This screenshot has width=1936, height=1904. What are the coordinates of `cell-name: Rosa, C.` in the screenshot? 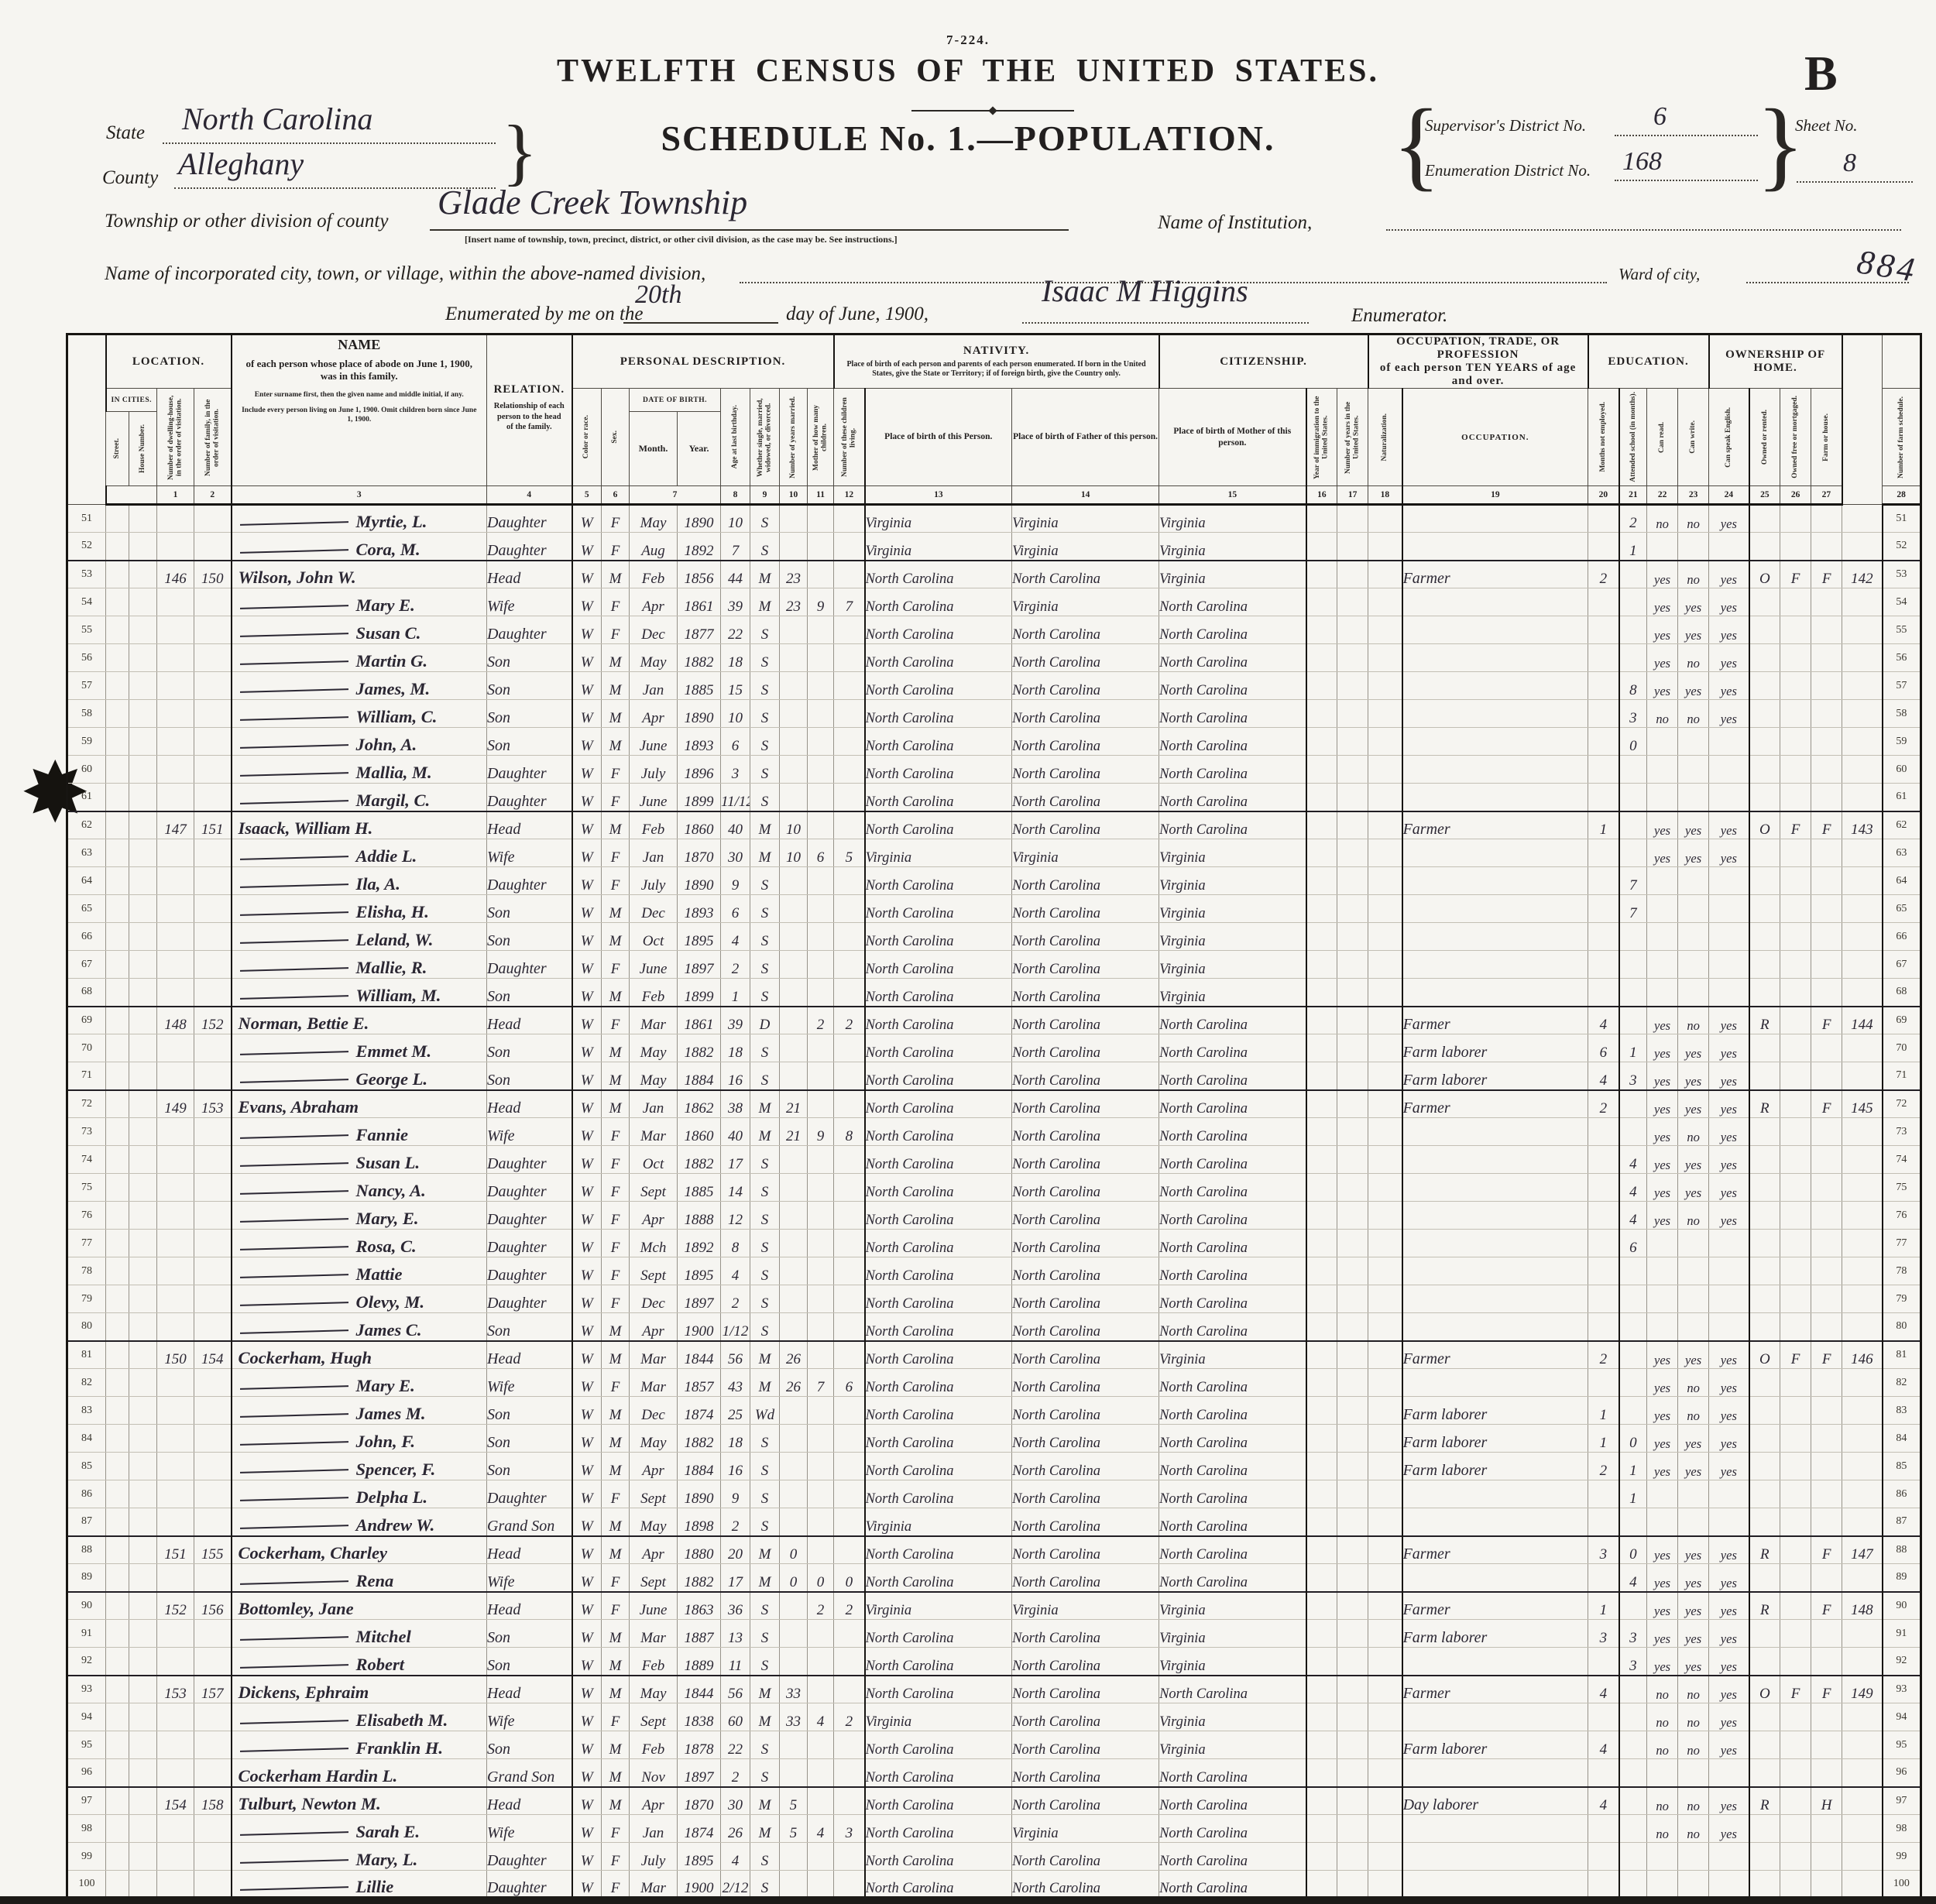 It's located at (358, 1243).